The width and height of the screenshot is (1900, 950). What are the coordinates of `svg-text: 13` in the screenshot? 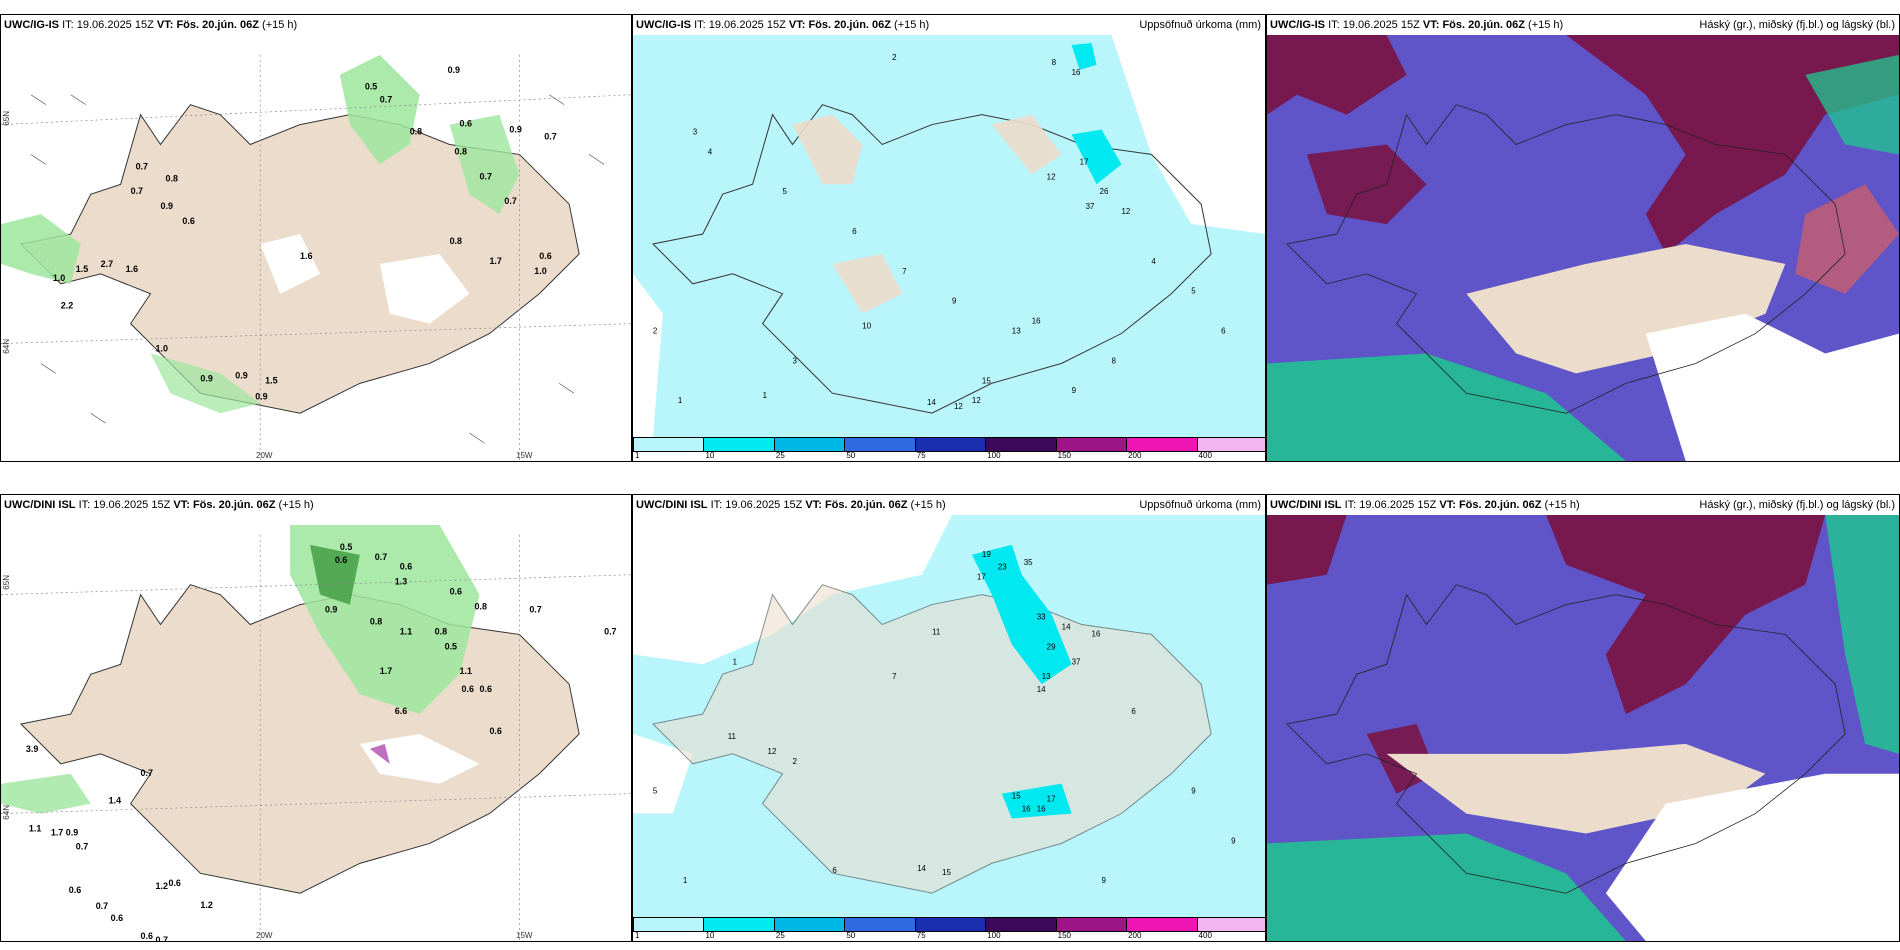 It's located at (1046, 676).